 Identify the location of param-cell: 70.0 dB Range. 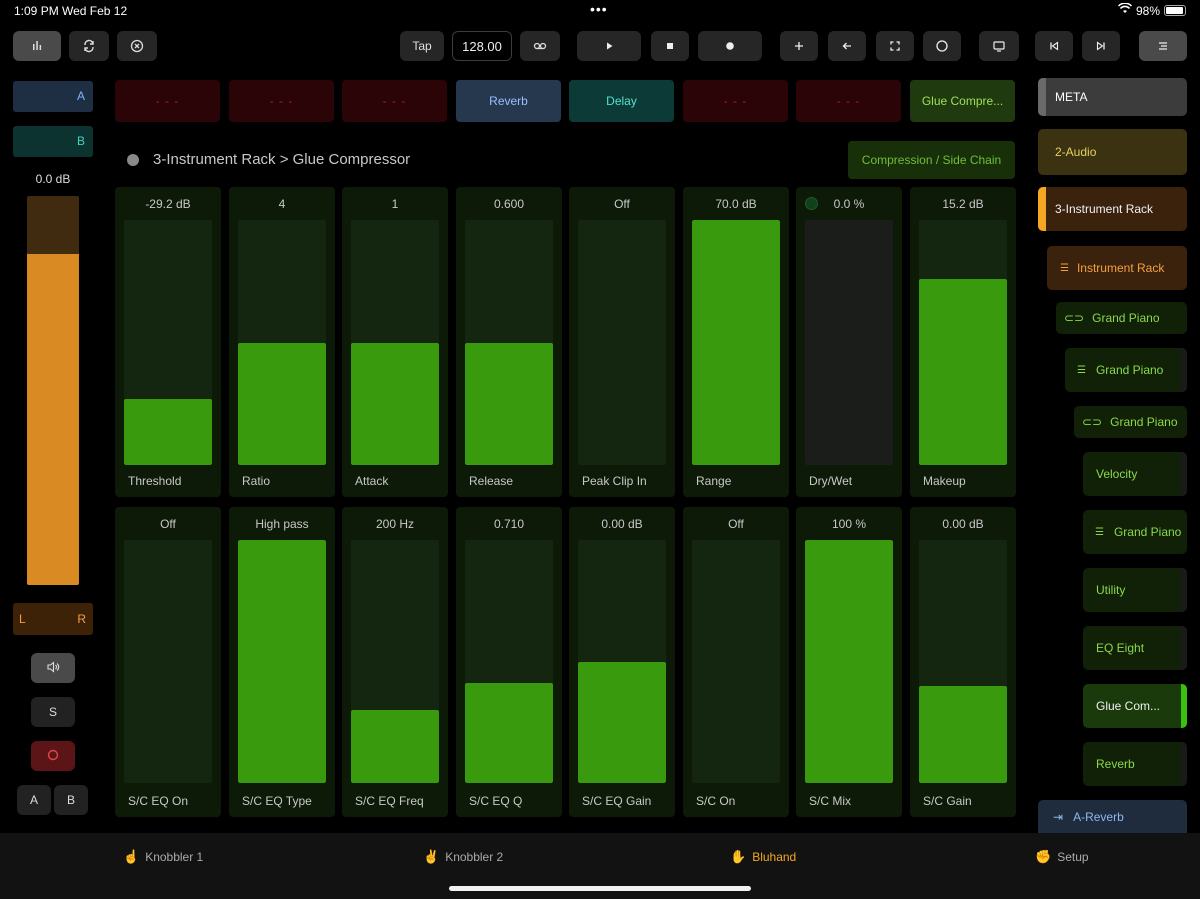
(736, 342).